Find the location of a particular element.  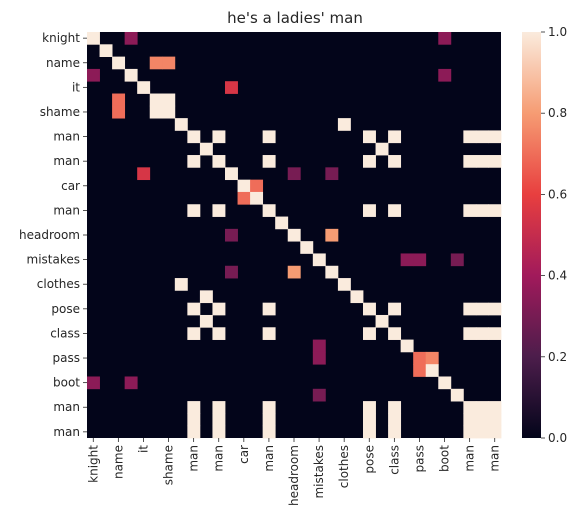

colorbar-tick-label: 0.8 is located at coordinates (557, 113).